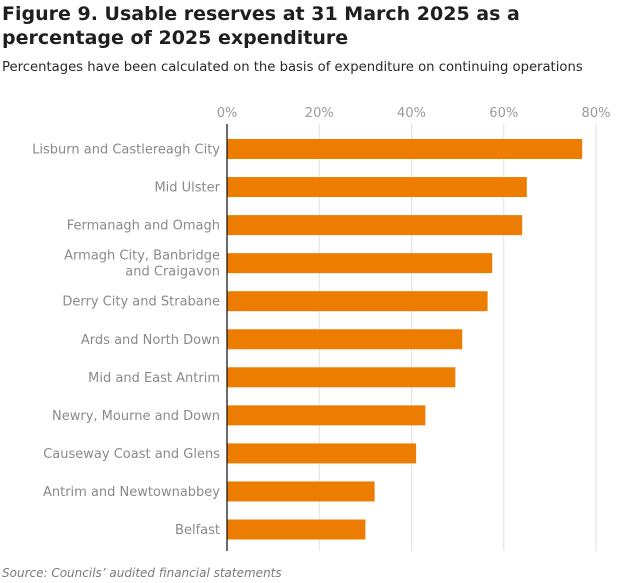 This screenshot has width=620, height=583. Describe the element at coordinates (126, 150) in the screenshot. I see `category-label: Lisburn and Castlereagh City` at that location.